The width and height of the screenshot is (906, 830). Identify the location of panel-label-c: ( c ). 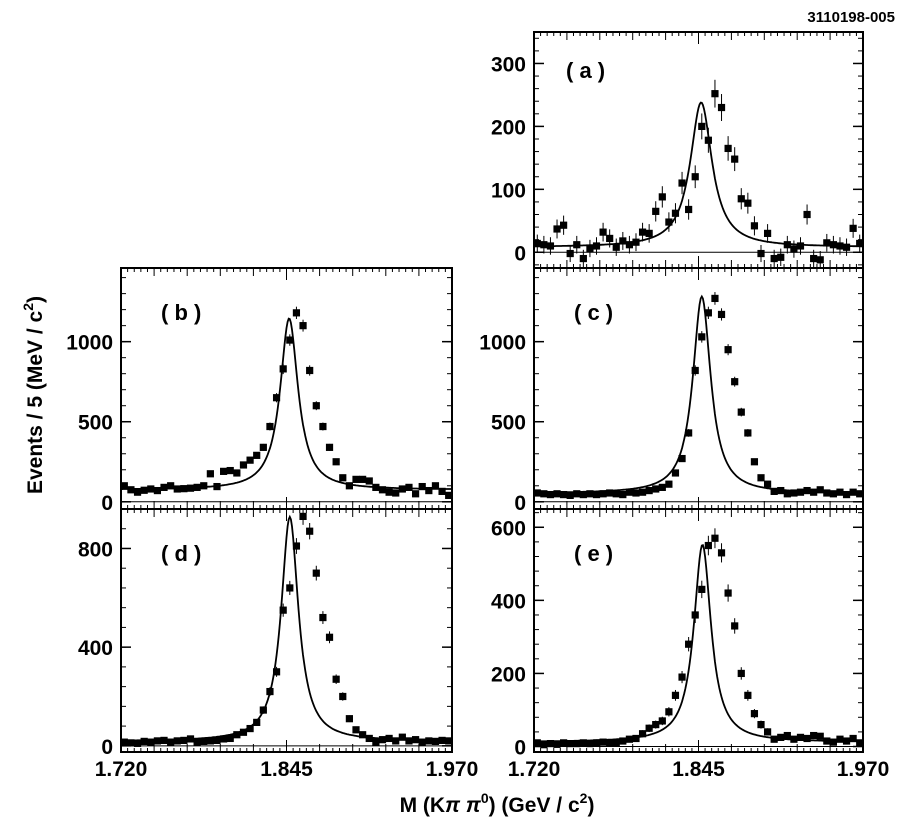
(593, 312).